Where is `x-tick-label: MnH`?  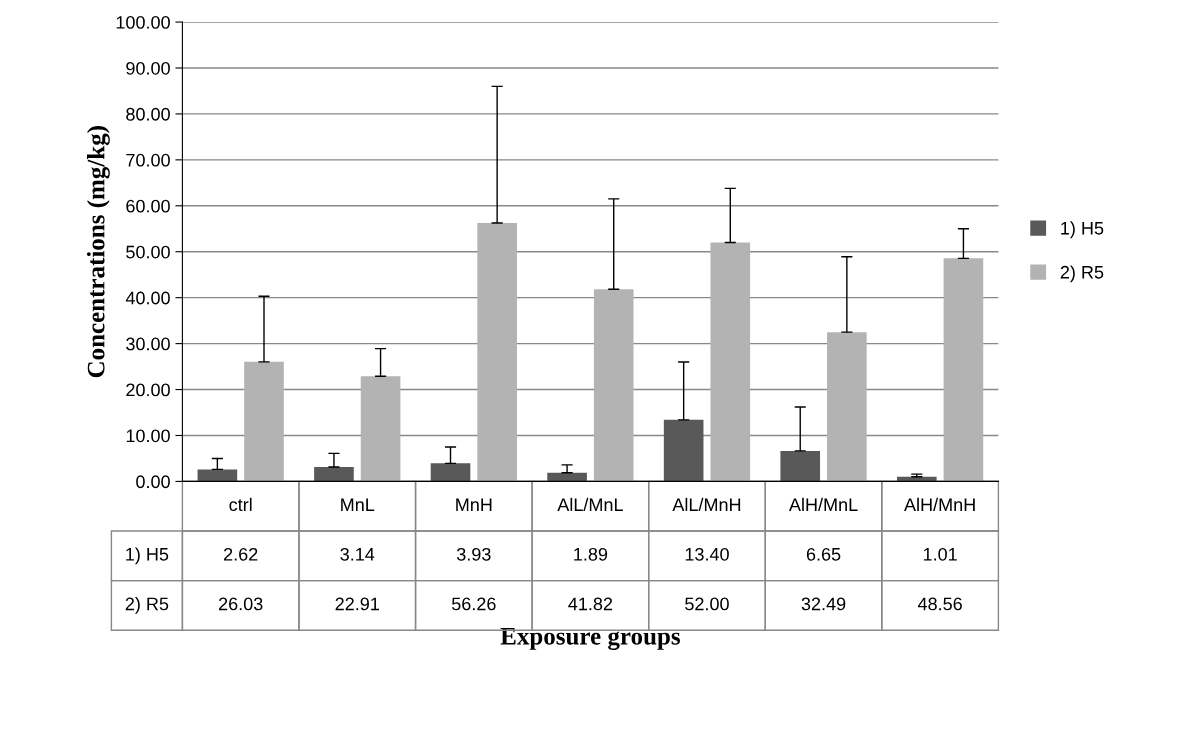
x-tick-label: MnH is located at coordinates (474, 504).